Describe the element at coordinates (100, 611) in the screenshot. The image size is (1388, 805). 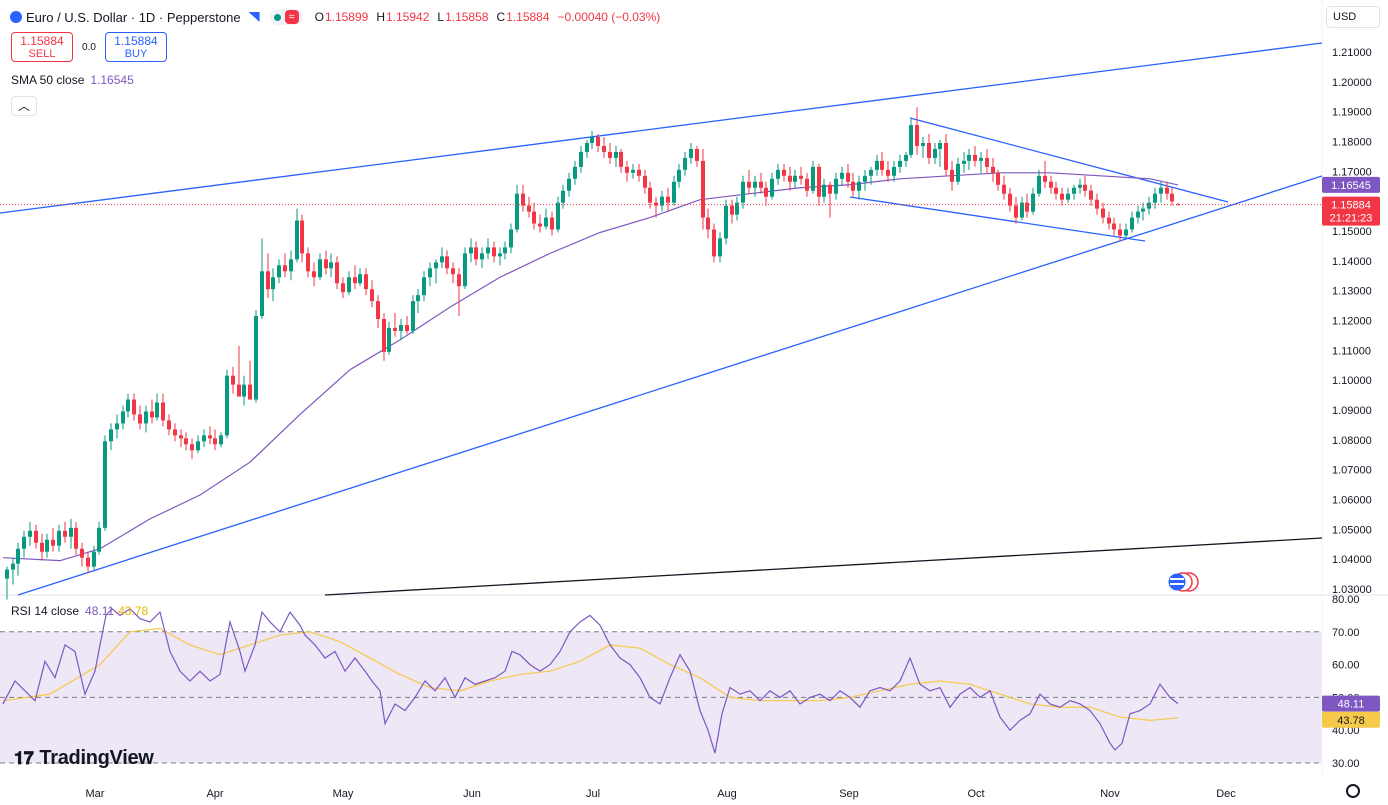
I see `rsi-value: 48.11` at that location.